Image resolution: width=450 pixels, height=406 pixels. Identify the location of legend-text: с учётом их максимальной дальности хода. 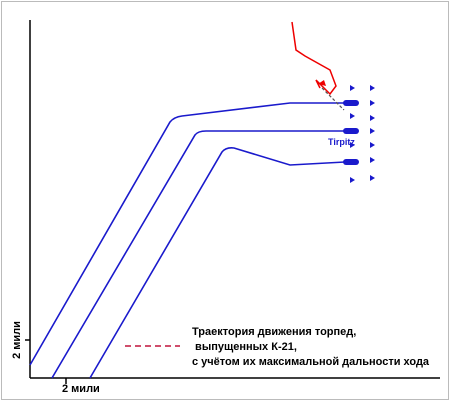
(311, 362).